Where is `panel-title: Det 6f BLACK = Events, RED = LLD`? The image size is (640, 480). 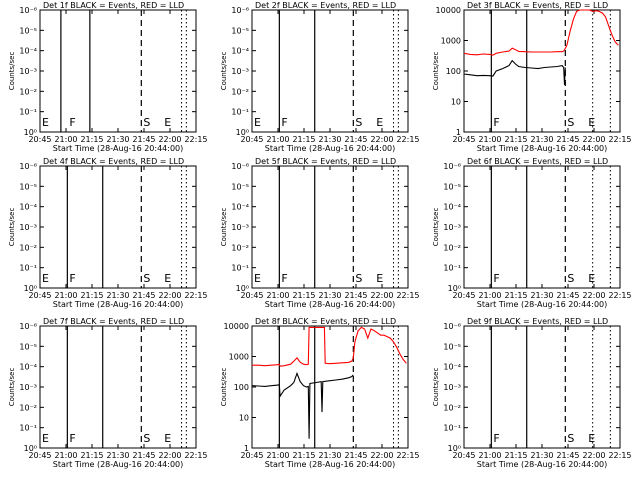 panel-title: Det 6f BLACK = Events, RED = LLD is located at coordinates (537, 161).